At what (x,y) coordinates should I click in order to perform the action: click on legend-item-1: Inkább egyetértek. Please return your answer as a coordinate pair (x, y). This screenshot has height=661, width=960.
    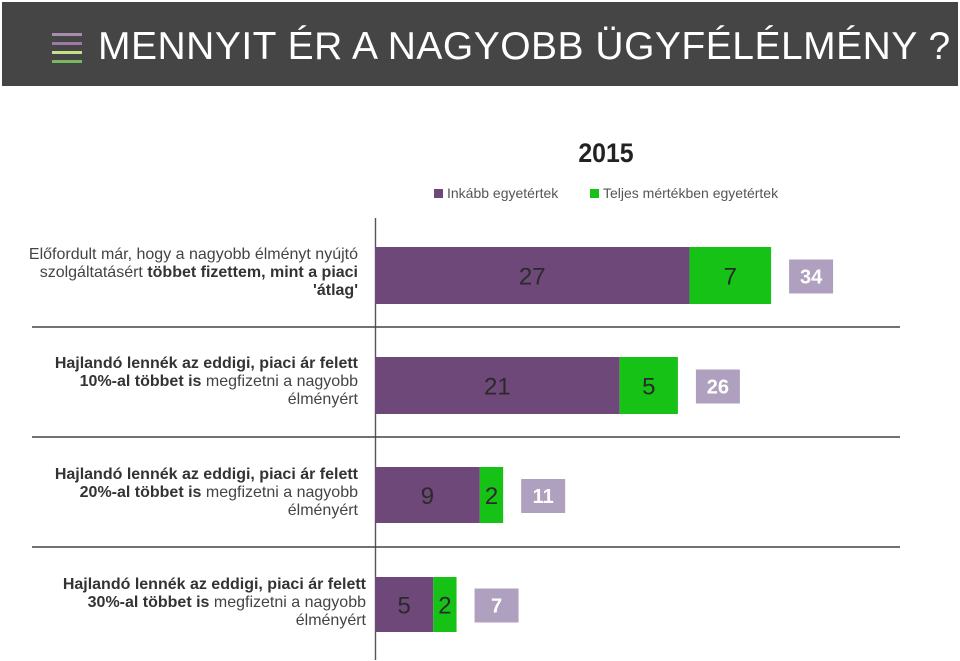
    Looking at the image, I should click on (496, 193).